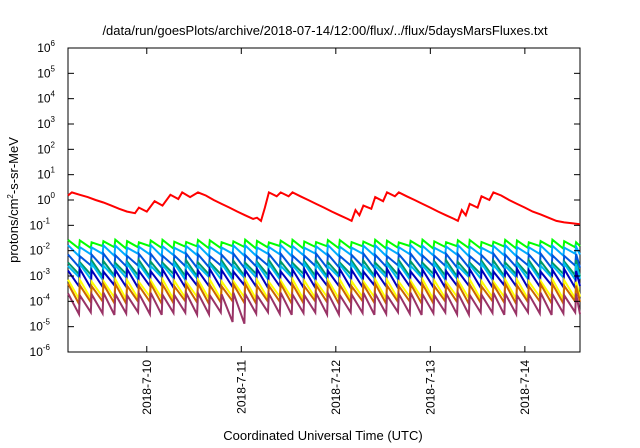  What do you see at coordinates (40, 326) in the screenshot?
I see `y-tick-label: 10⁻⁵` at bounding box center [40, 326].